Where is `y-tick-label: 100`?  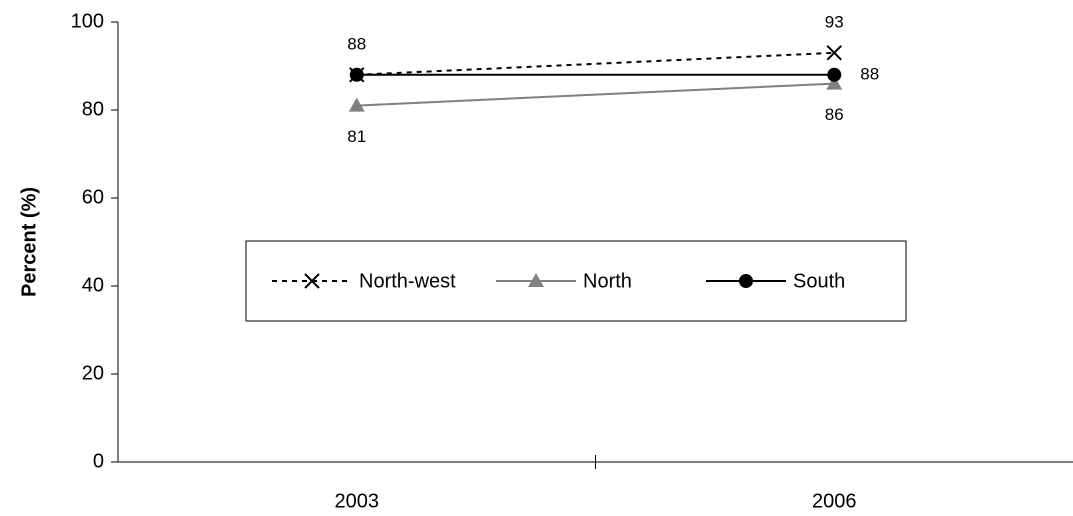 y-tick-label: 100 is located at coordinates (87, 21).